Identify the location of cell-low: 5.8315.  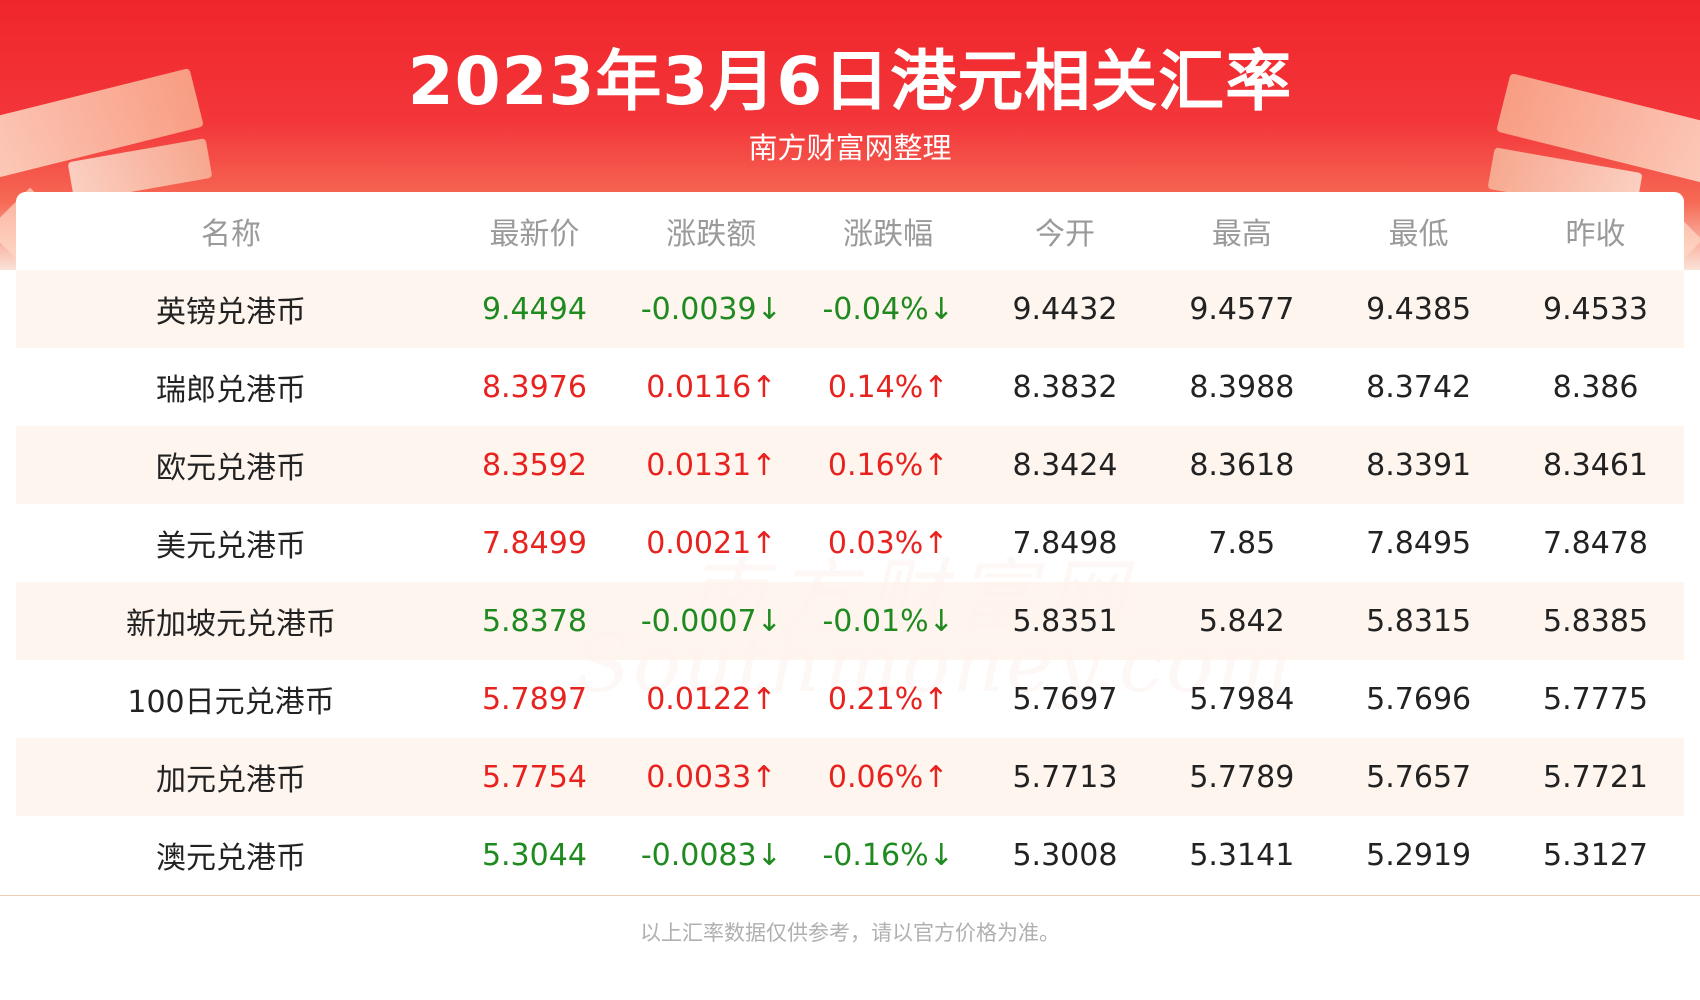
(1419, 621).